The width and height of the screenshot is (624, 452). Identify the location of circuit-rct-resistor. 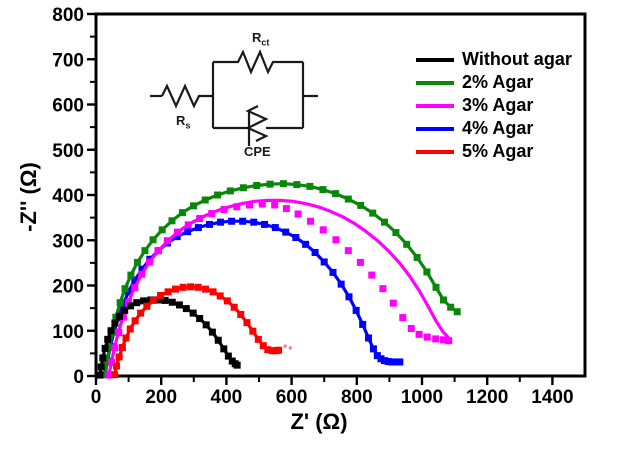
(258, 62).